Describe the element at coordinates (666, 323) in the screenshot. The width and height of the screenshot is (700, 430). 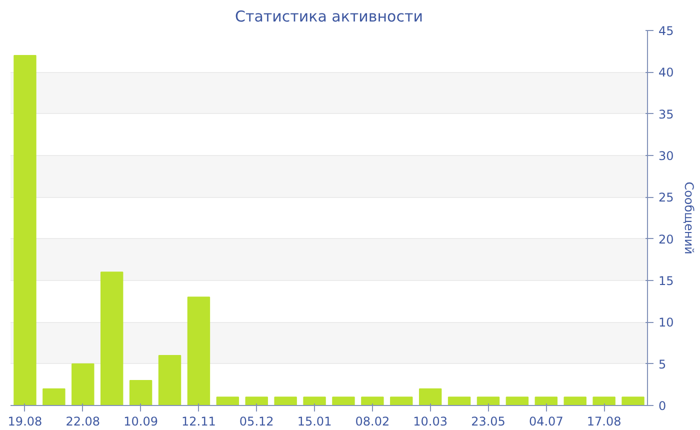
I see `y-tick-label: 10` at that location.